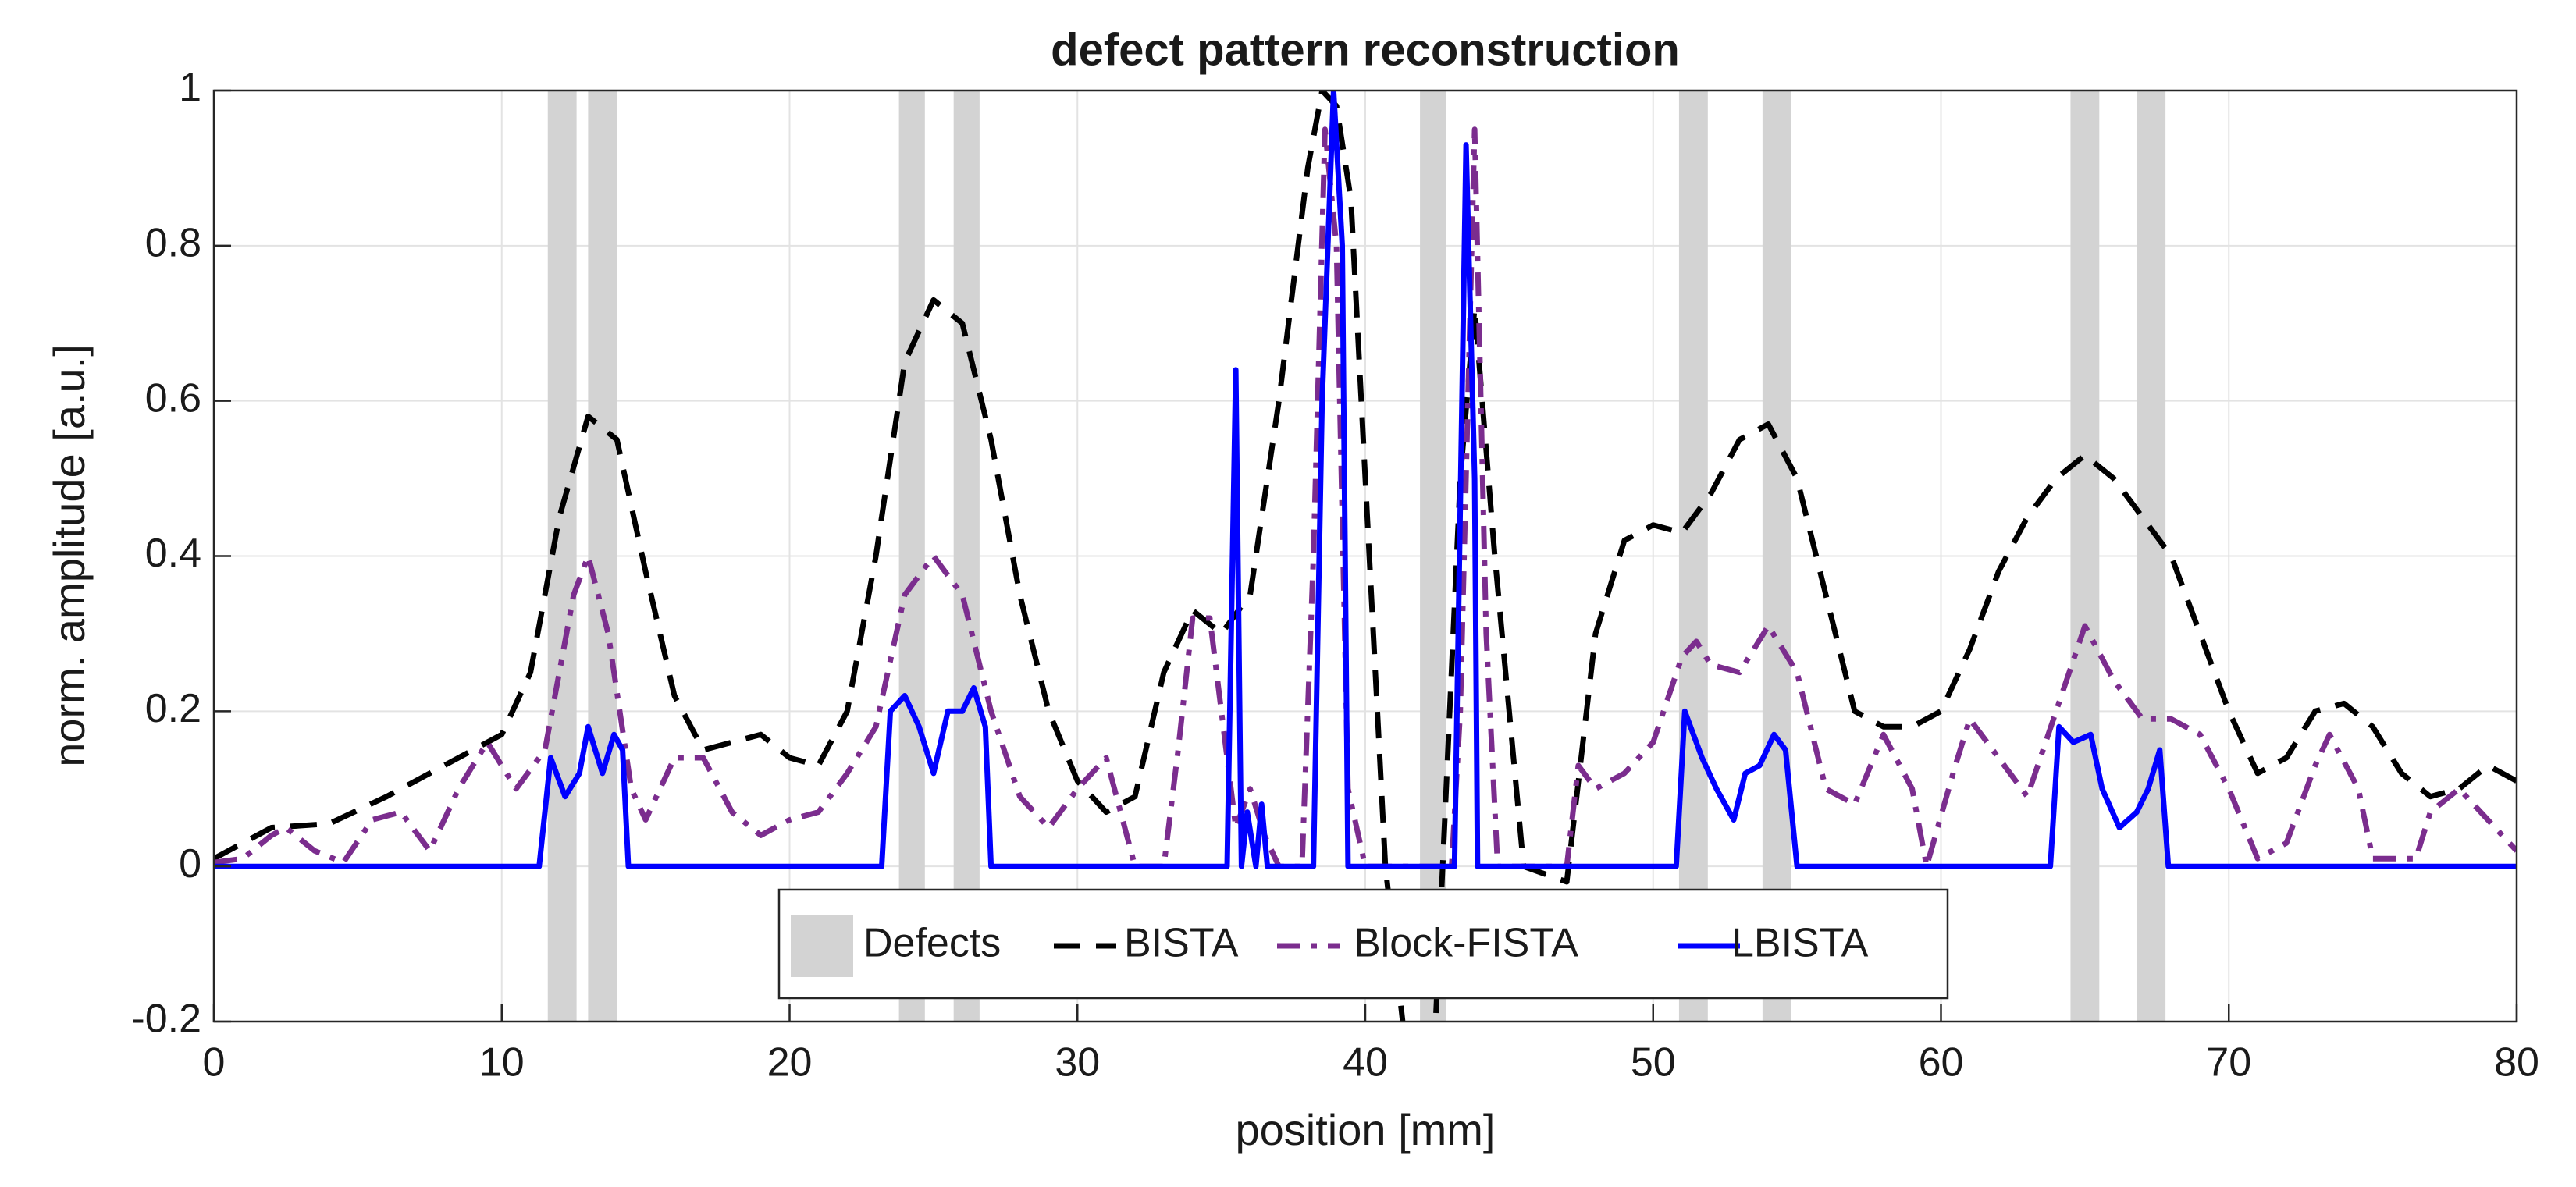  Describe the element at coordinates (166, 1019) in the screenshot. I see `y-tick-label: -0.2` at that location.